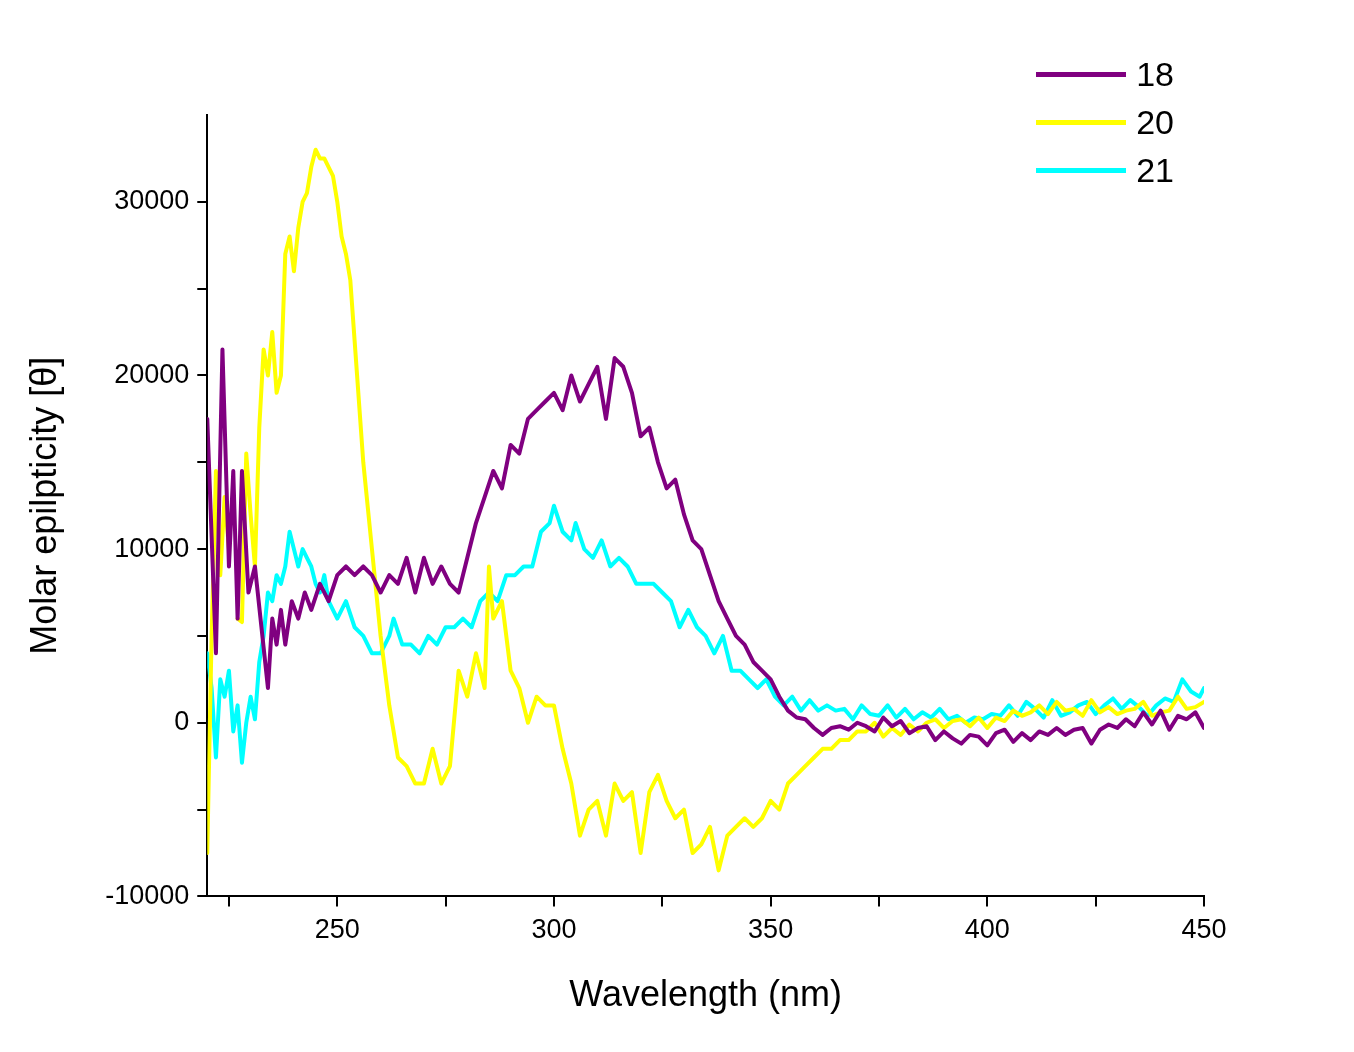 The width and height of the screenshot is (1354, 1052). I want to click on y-tick-label: 20000, so click(152, 373).